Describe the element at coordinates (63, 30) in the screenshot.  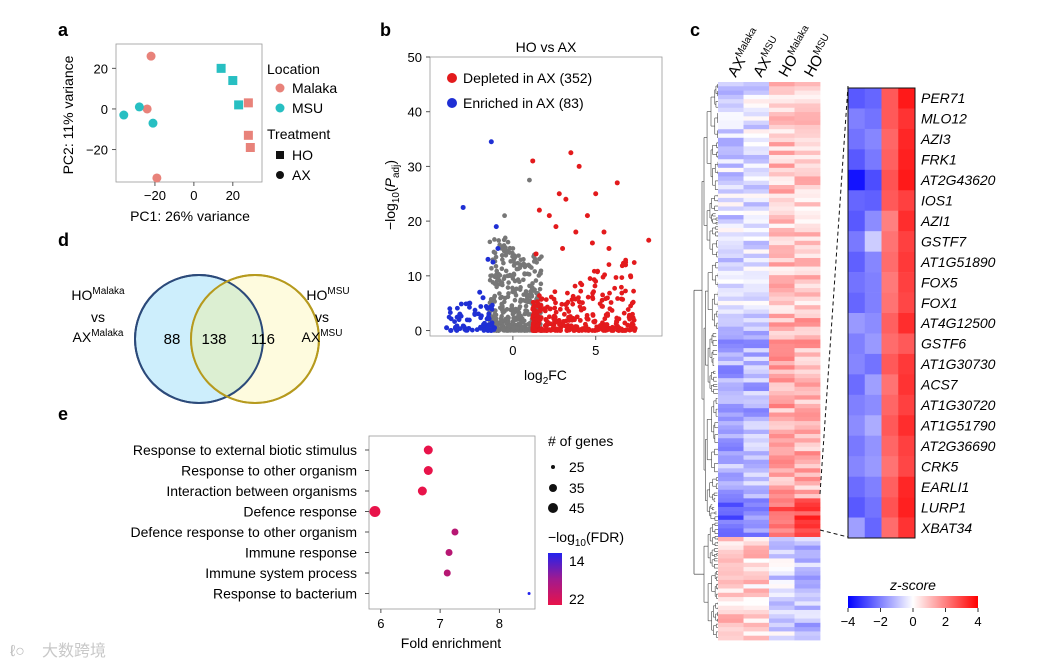
I see `panel-label-a: a` at that location.